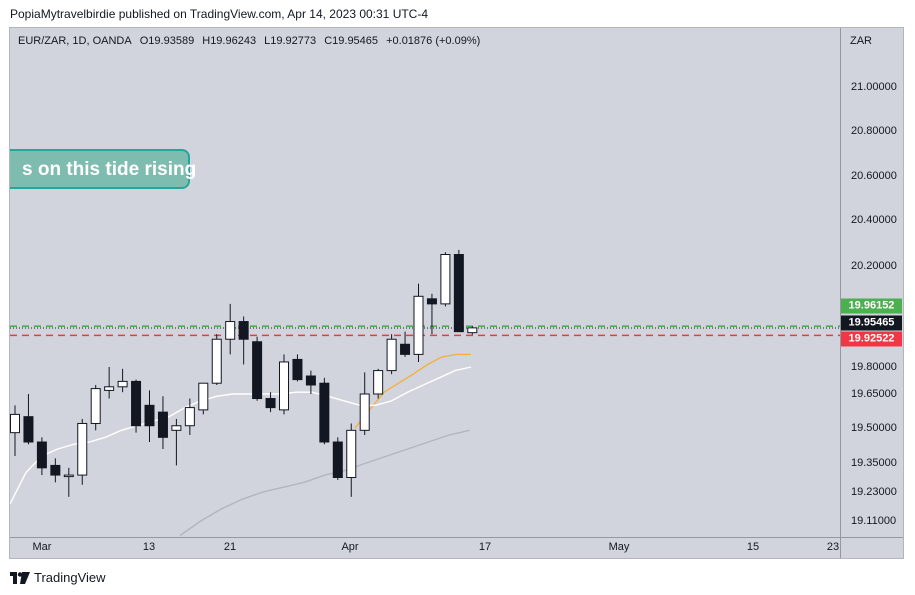  What do you see at coordinates (350, 547) in the screenshot?
I see `time-tick-label: Apr` at bounding box center [350, 547].